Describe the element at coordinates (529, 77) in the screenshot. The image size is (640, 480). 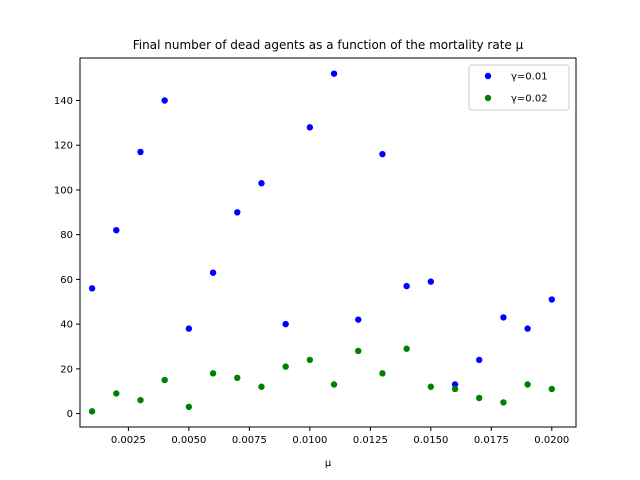
I see `legend-label: γ=0.01` at that location.